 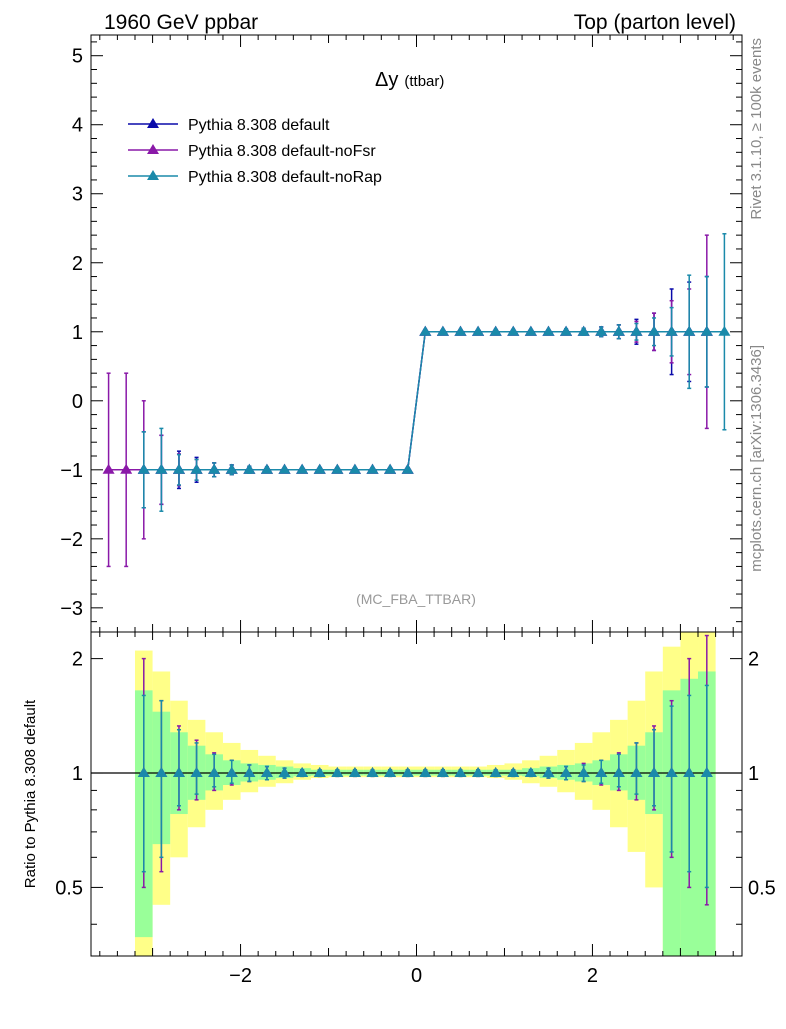 What do you see at coordinates (386, 80) in the screenshot?
I see `main-title-symbol: Δy` at bounding box center [386, 80].